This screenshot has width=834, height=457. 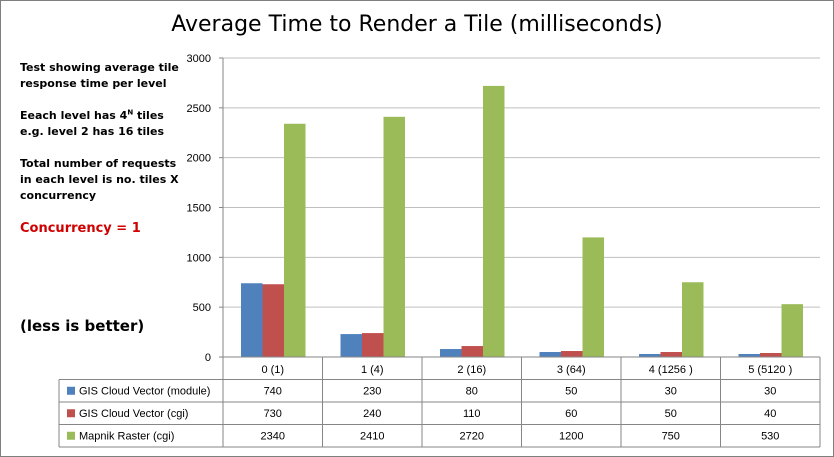 I want to click on bar-s0-c1, so click(x=351, y=345).